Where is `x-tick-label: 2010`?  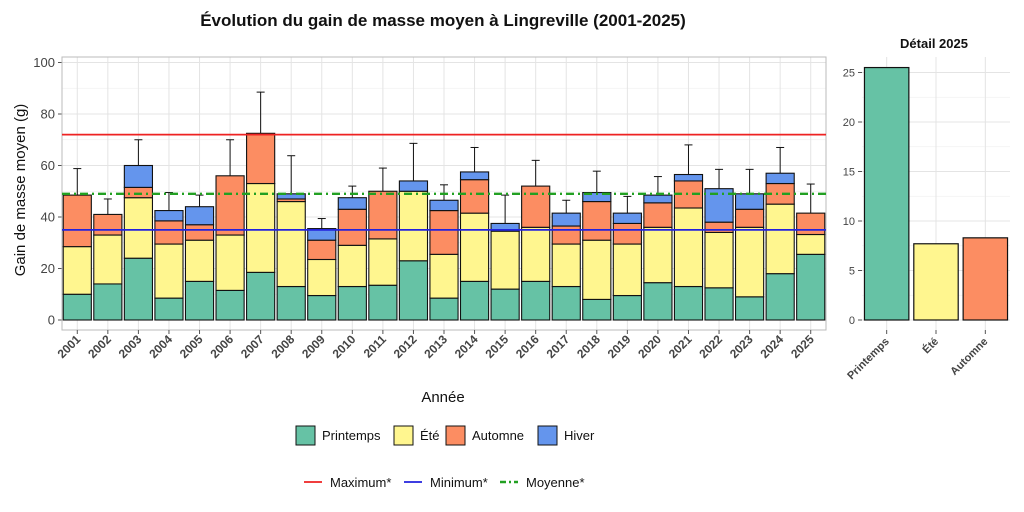 x-tick-label: 2010 is located at coordinates (344, 346).